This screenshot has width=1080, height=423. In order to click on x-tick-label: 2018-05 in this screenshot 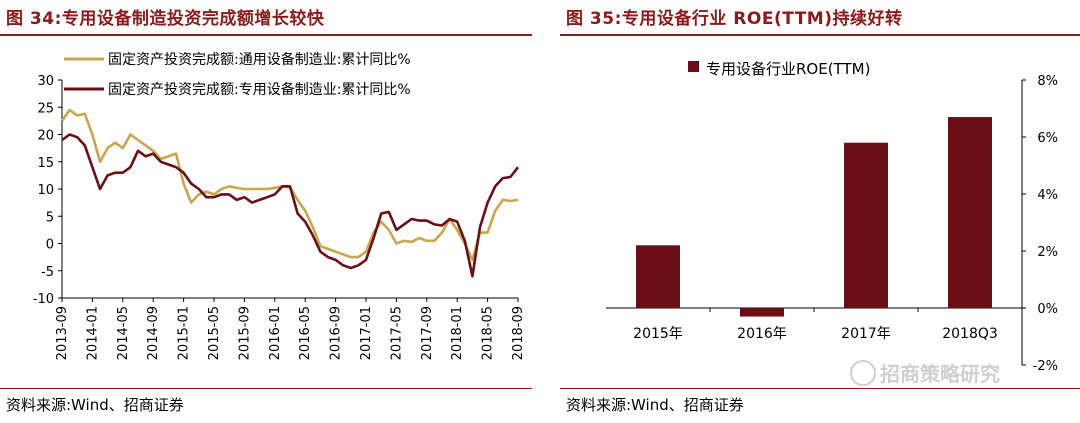, I will do `click(488, 333)`.